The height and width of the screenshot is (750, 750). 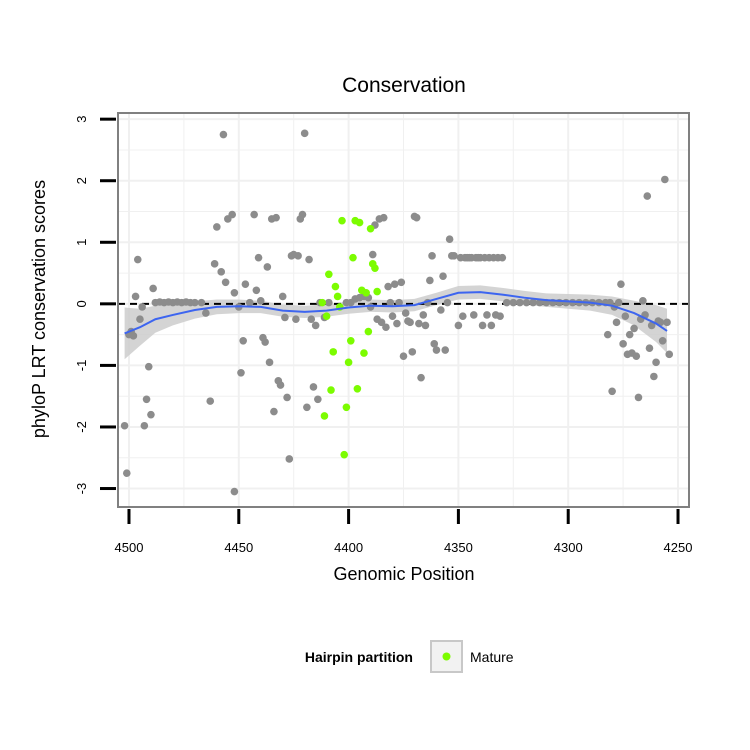 I want to click on chart-title: Conservation, so click(x=404, y=85).